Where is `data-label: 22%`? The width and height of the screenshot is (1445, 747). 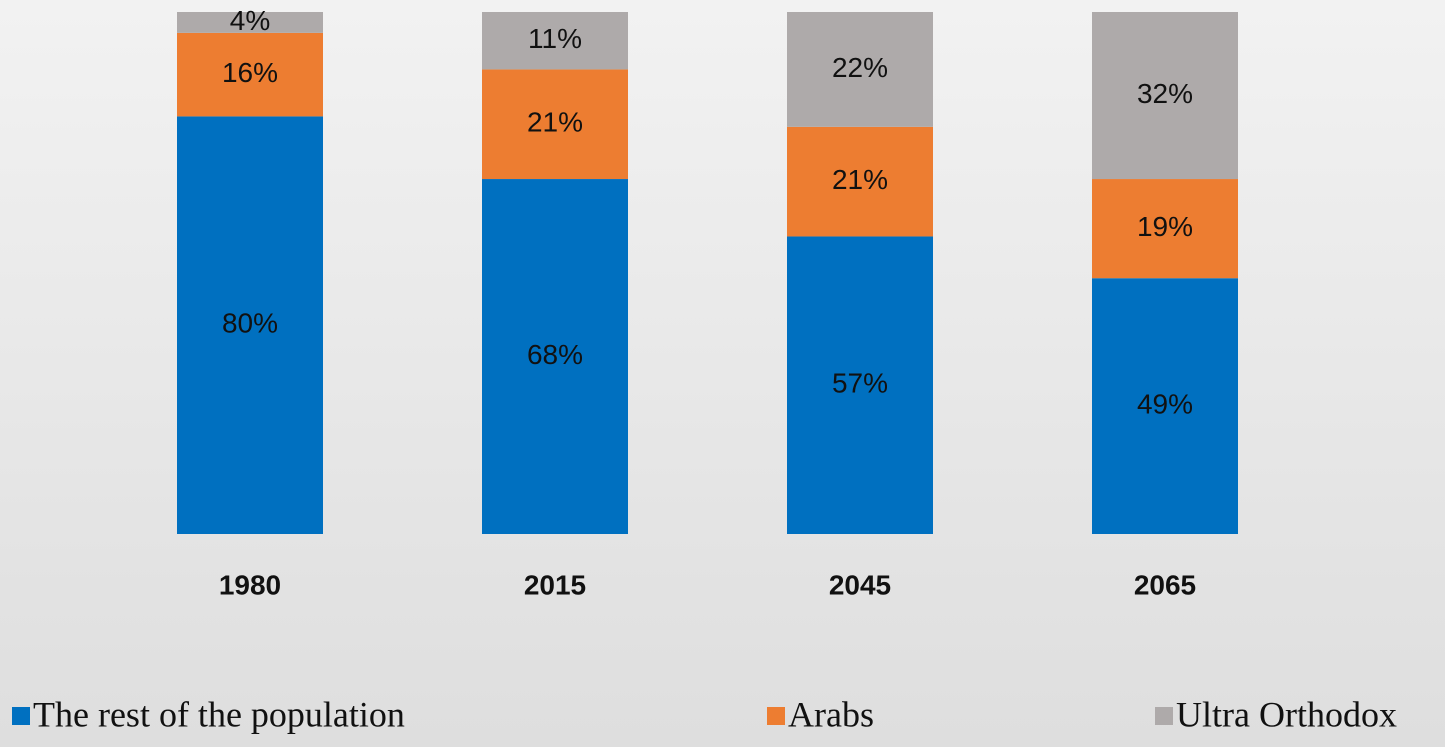
data-label: 22% is located at coordinates (860, 67).